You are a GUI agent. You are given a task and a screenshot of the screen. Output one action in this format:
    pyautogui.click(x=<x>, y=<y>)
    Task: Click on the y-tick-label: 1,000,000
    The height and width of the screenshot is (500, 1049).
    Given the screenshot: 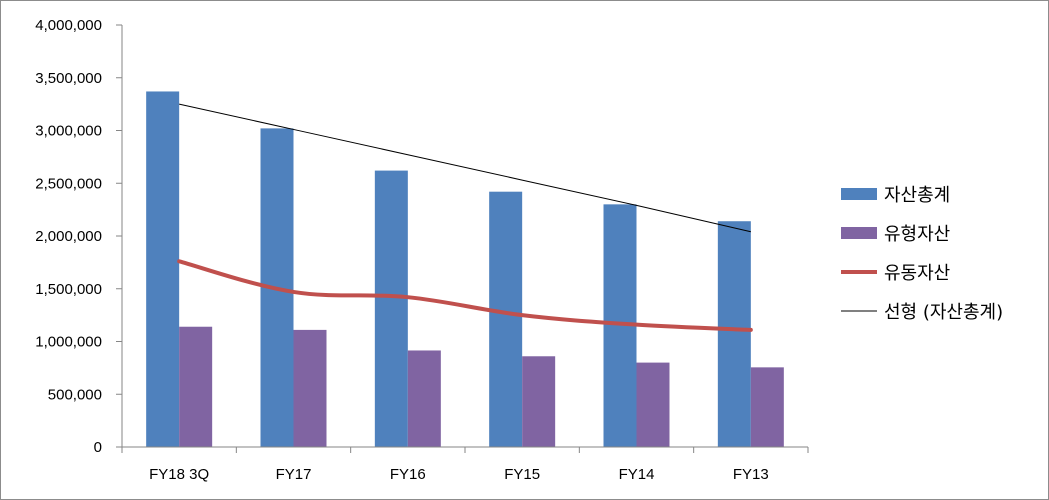 What is the action you would take?
    pyautogui.click(x=68, y=342)
    